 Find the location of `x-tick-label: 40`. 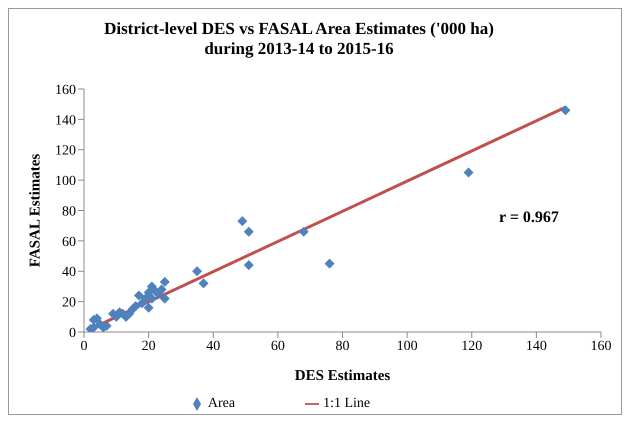

x-tick-label: 40 is located at coordinates (213, 346).